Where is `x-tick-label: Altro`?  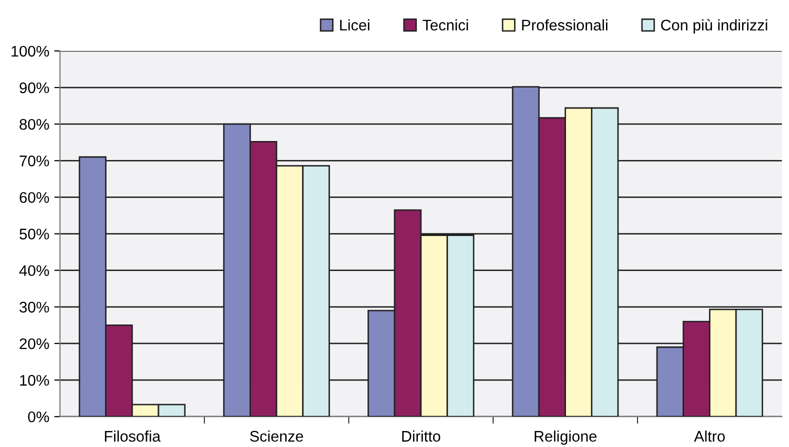
x-tick-label: Altro is located at coordinates (709, 436).